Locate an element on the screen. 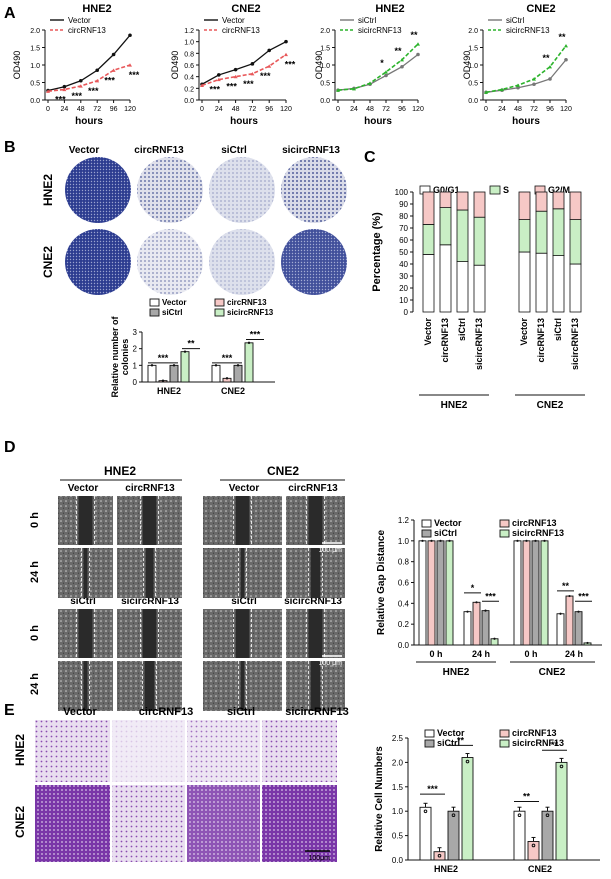 Image resolution: width=611 pixels, height=879 pixels. wound-group-label-hne2: HNE2 is located at coordinates (120, 471).